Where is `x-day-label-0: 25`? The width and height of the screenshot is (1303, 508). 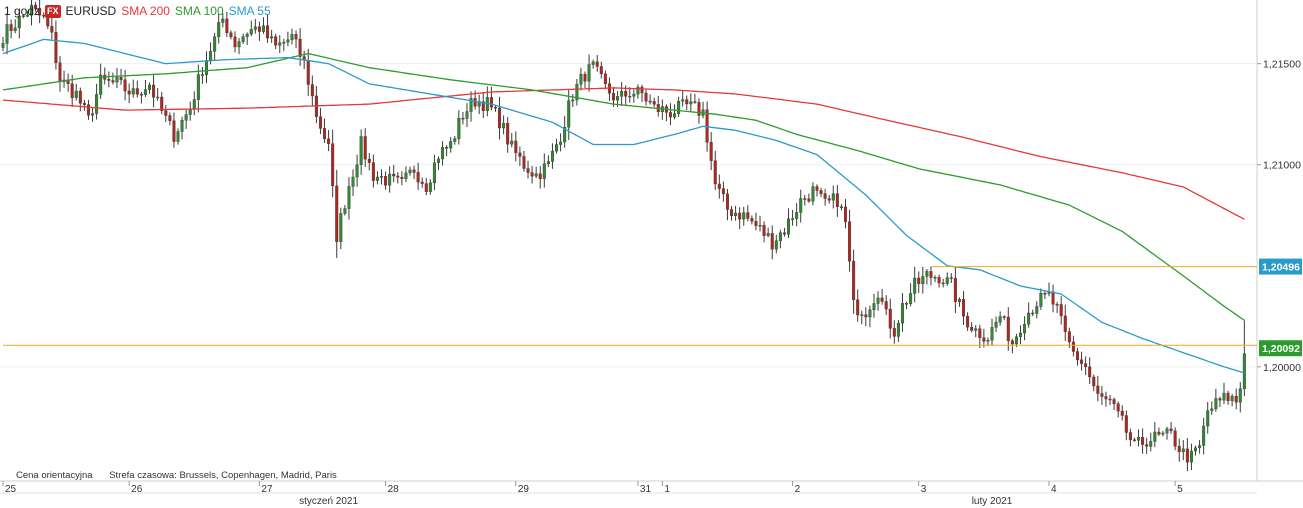 x-day-label-0: 25 is located at coordinates (11, 489).